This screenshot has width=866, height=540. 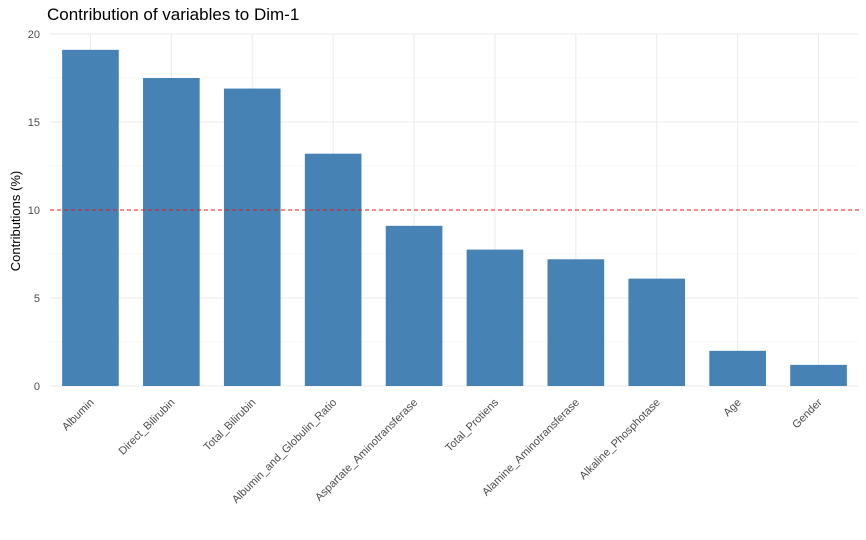 I want to click on x-tick-label: Alkaline_Phosphotase, so click(x=619, y=439).